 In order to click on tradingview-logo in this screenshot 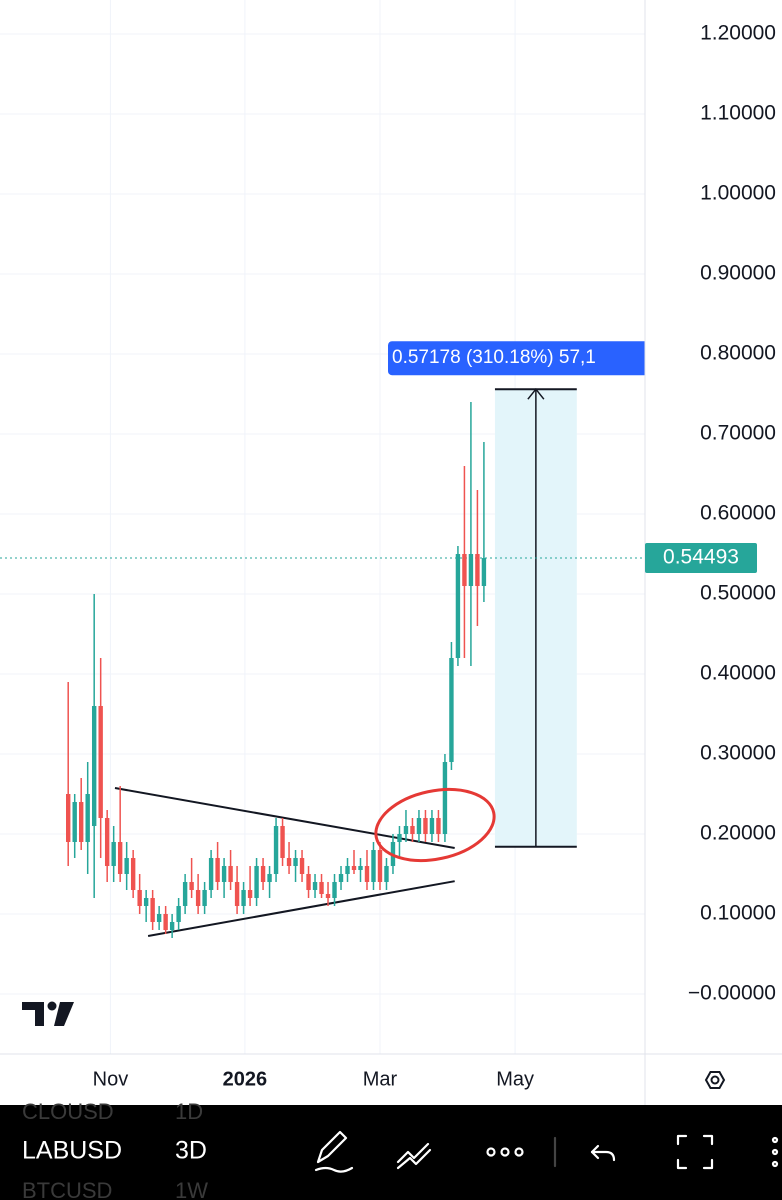, I will do `click(48, 1013)`.